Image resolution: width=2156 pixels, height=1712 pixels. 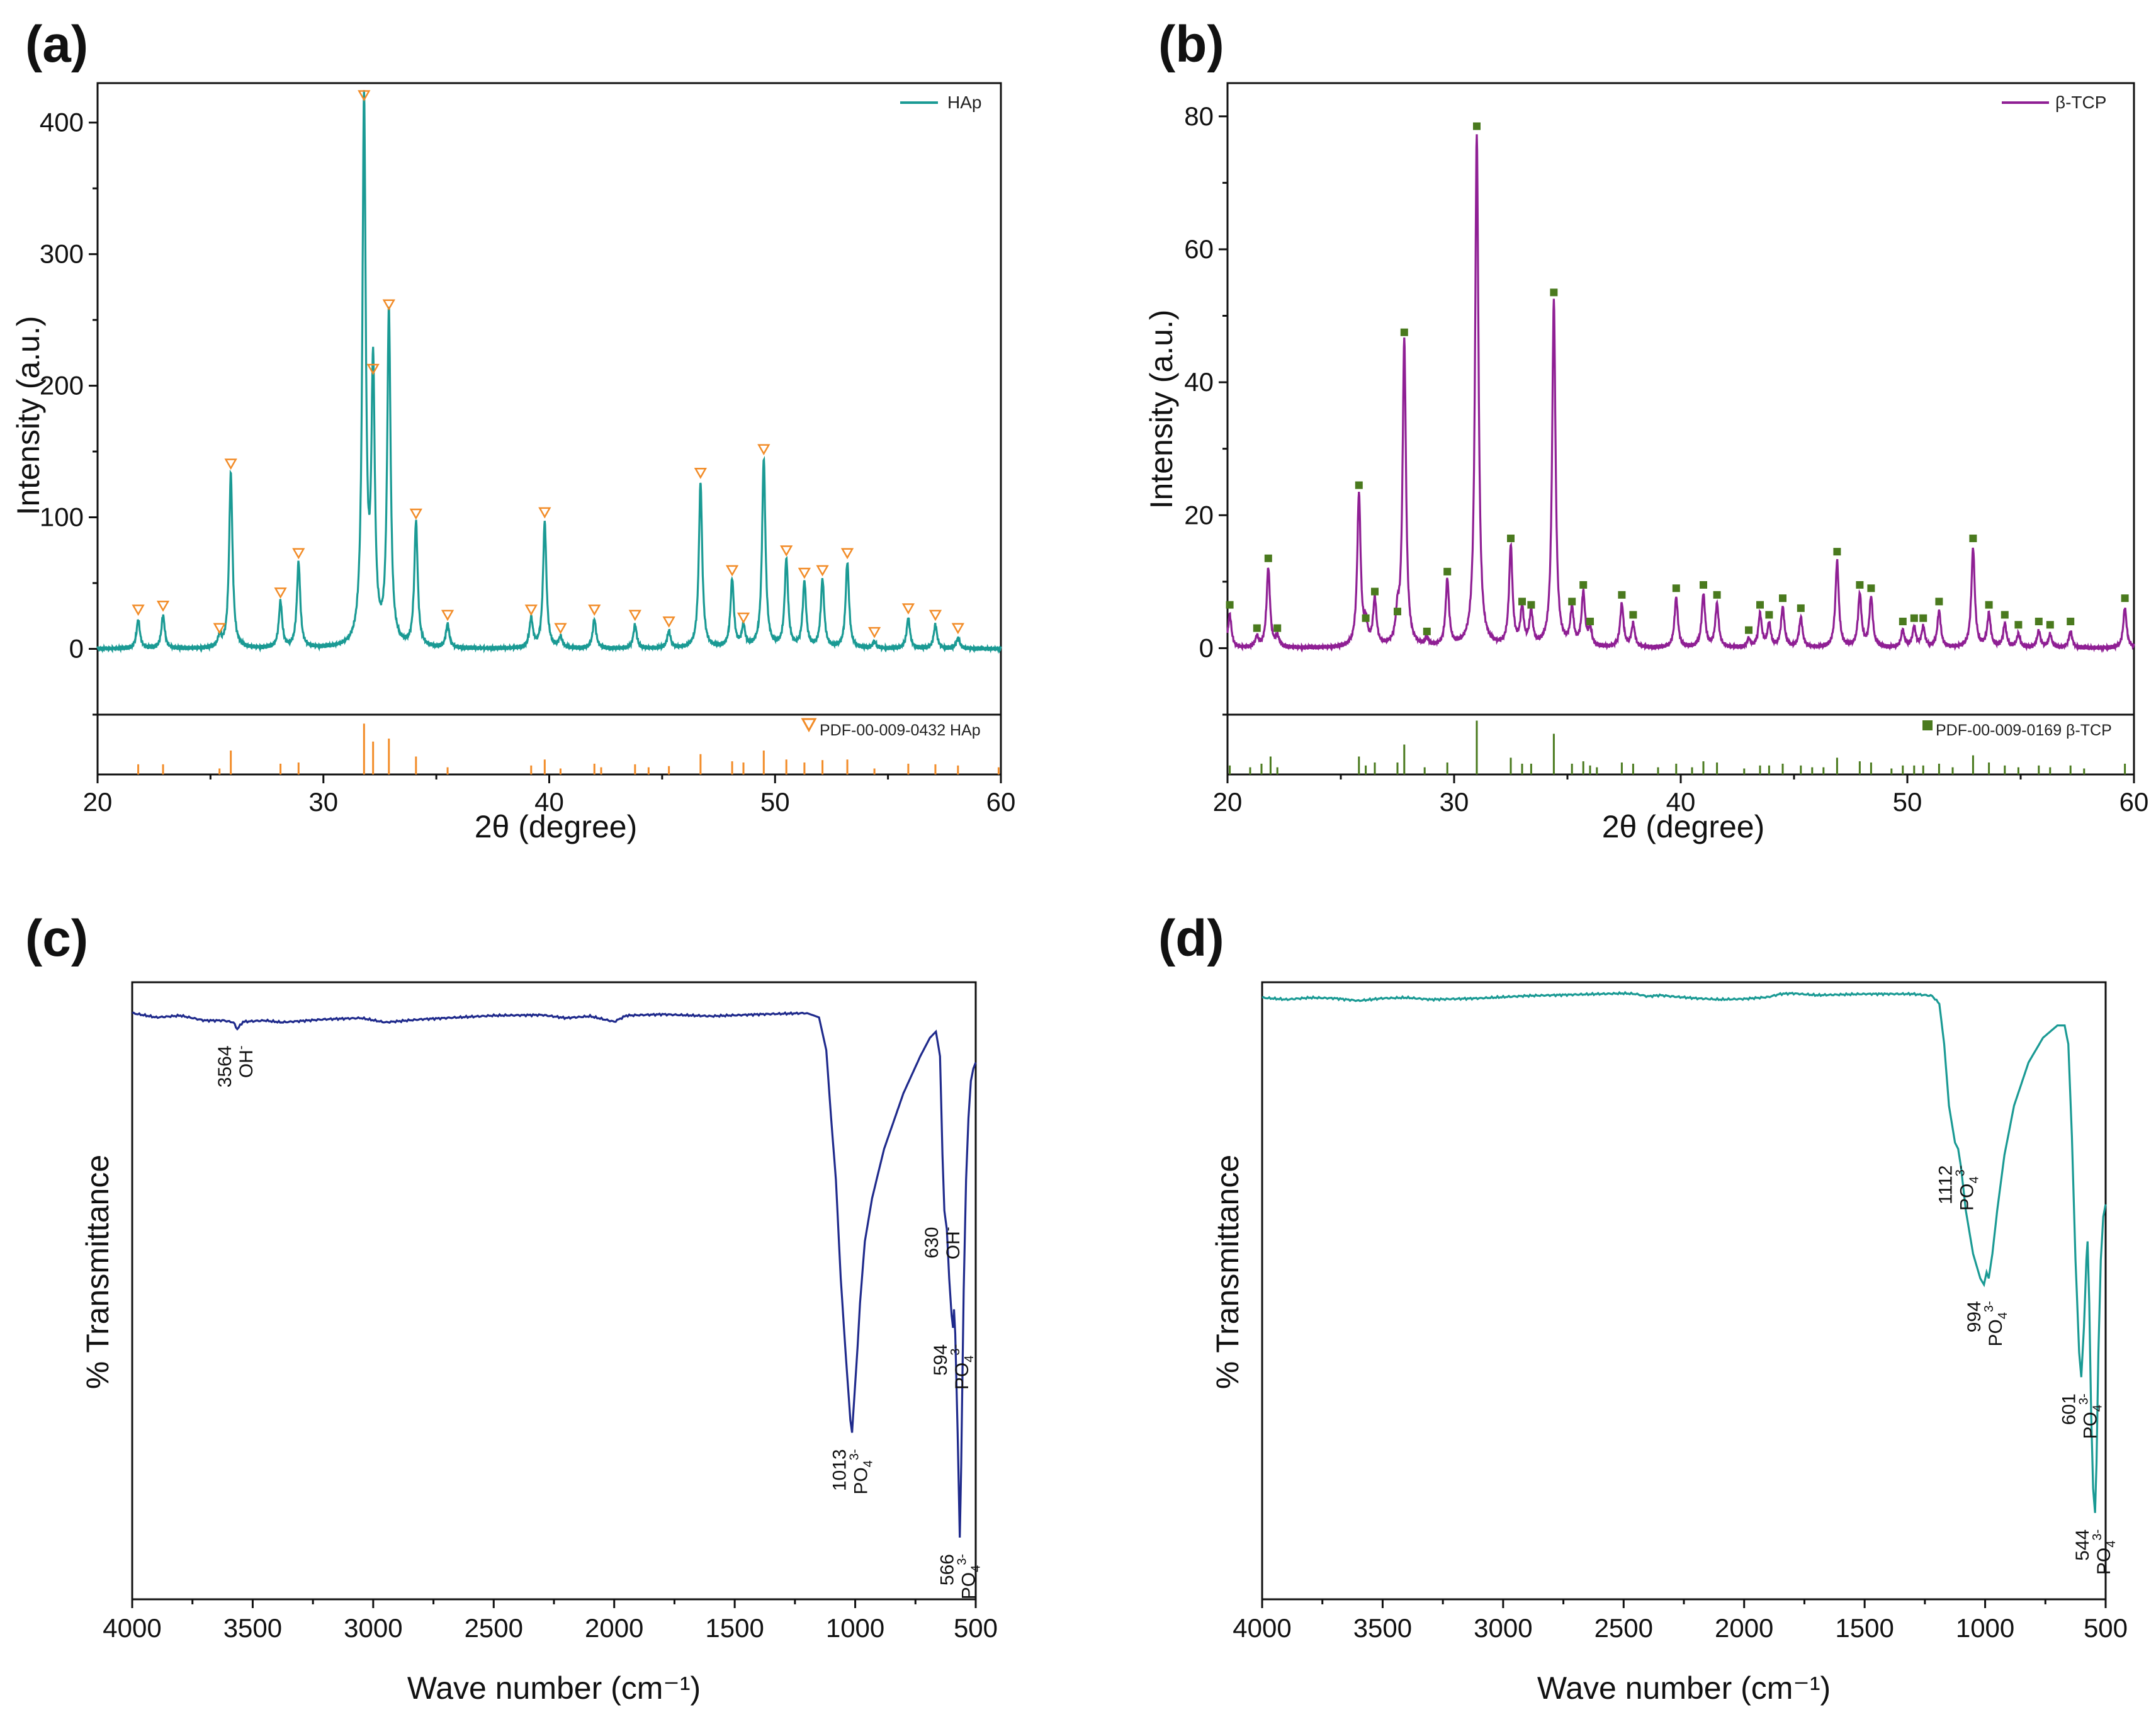 What do you see at coordinates (97, 1272) in the screenshot?
I see `panel-c-y-axis-title: % Transmittance` at bounding box center [97, 1272].